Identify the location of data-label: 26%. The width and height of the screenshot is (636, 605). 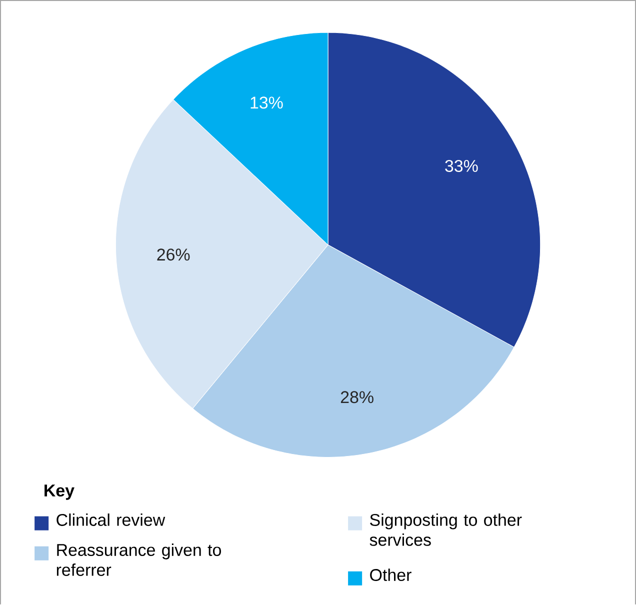
(173, 254).